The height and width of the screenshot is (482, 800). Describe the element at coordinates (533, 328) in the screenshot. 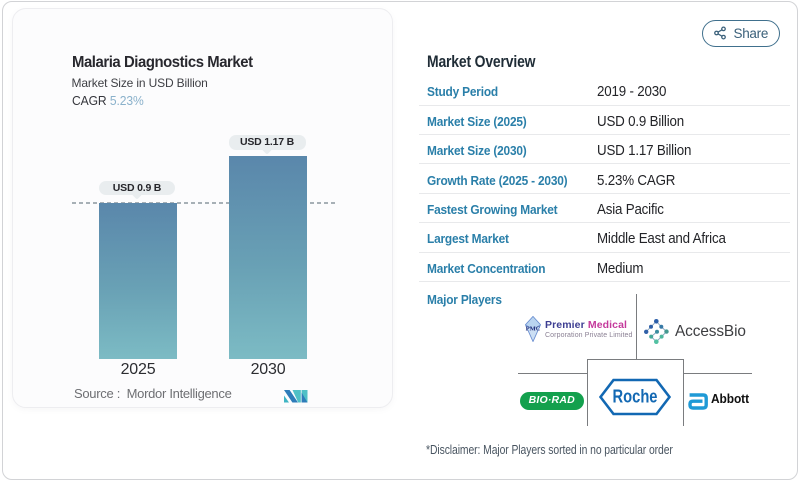

I see `svg-text: PMC` at that location.